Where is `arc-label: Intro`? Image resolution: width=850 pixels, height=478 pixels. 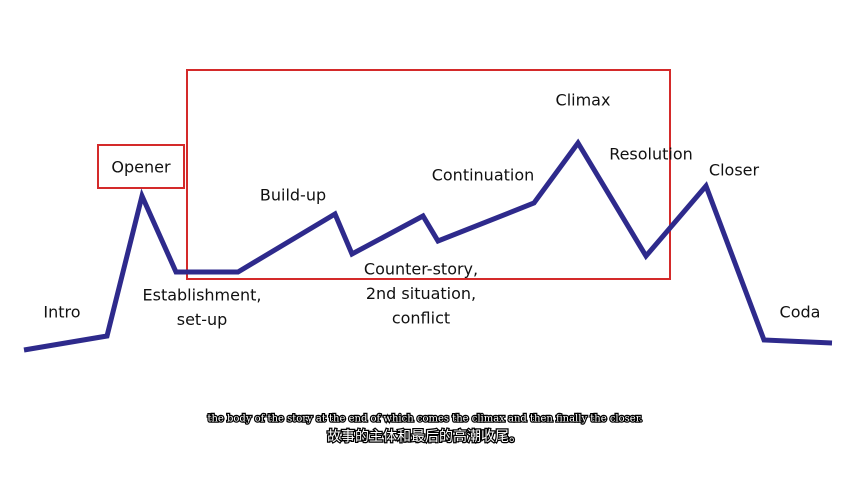 arc-label: Intro is located at coordinates (61, 312).